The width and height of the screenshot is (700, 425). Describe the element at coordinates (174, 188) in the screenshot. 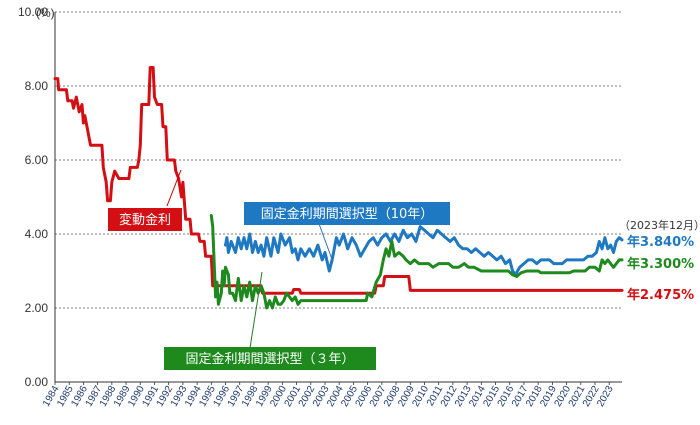

I see `floating-leader` at that location.